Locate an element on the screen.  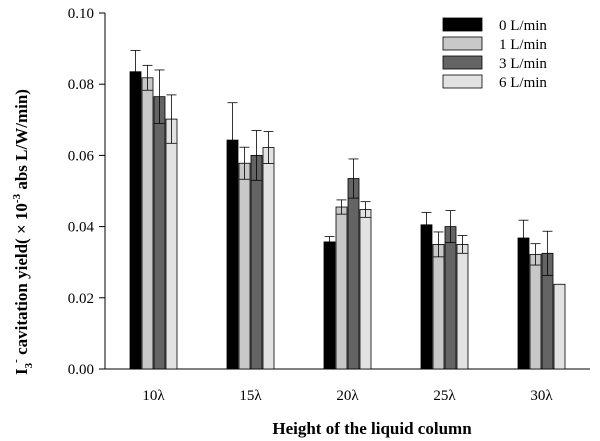
x-axis-title: Height of the liquid column is located at coordinates (372, 428).